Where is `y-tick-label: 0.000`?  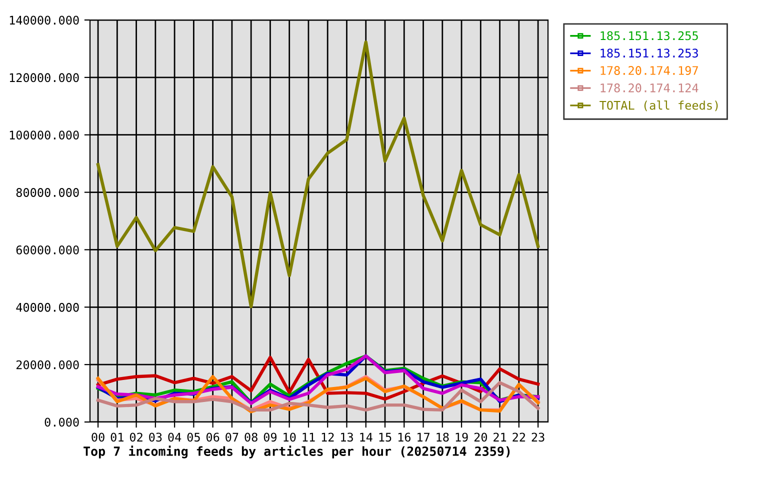
y-tick-label: 0.000 is located at coordinates (61, 422).